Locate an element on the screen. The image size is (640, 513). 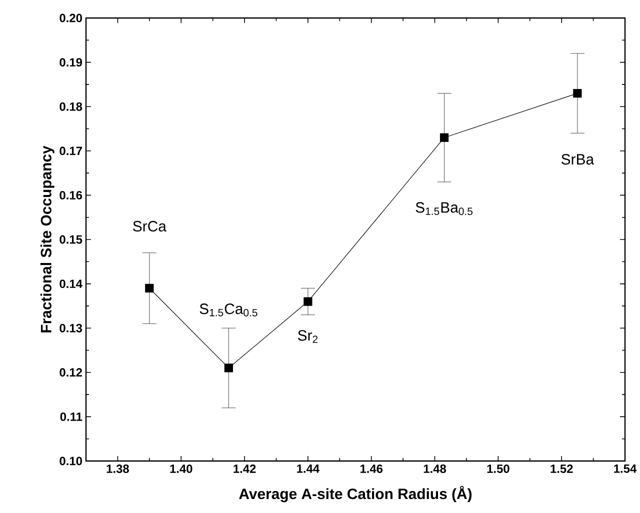
x-tick-label: 1.52 is located at coordinates (561, 468).